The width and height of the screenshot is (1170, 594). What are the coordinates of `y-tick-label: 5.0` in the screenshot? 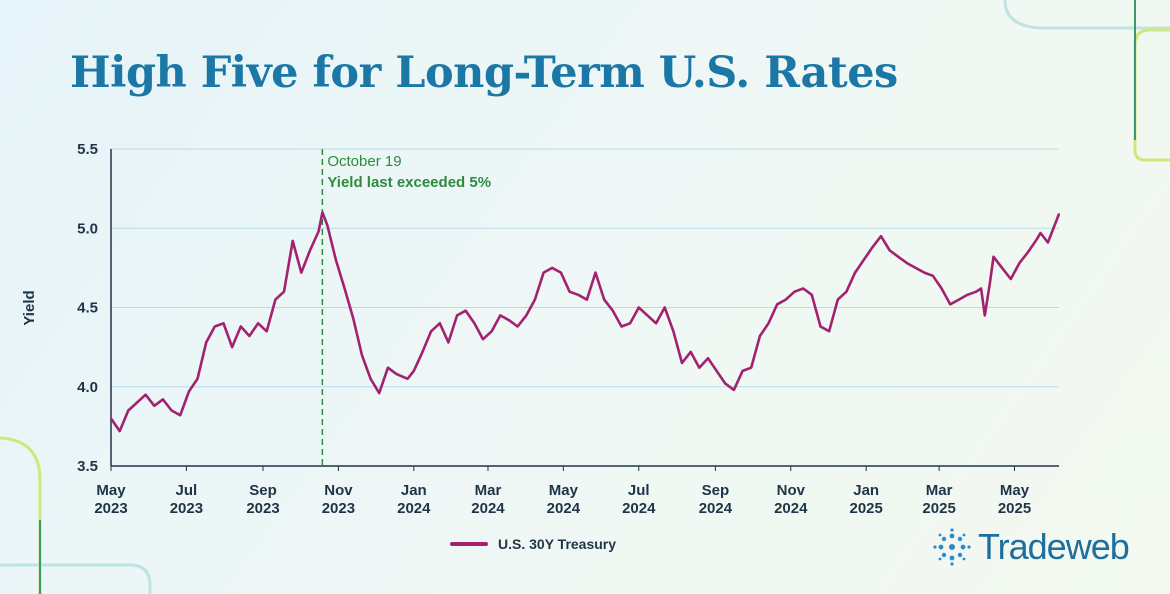 It's located at (87, 228).